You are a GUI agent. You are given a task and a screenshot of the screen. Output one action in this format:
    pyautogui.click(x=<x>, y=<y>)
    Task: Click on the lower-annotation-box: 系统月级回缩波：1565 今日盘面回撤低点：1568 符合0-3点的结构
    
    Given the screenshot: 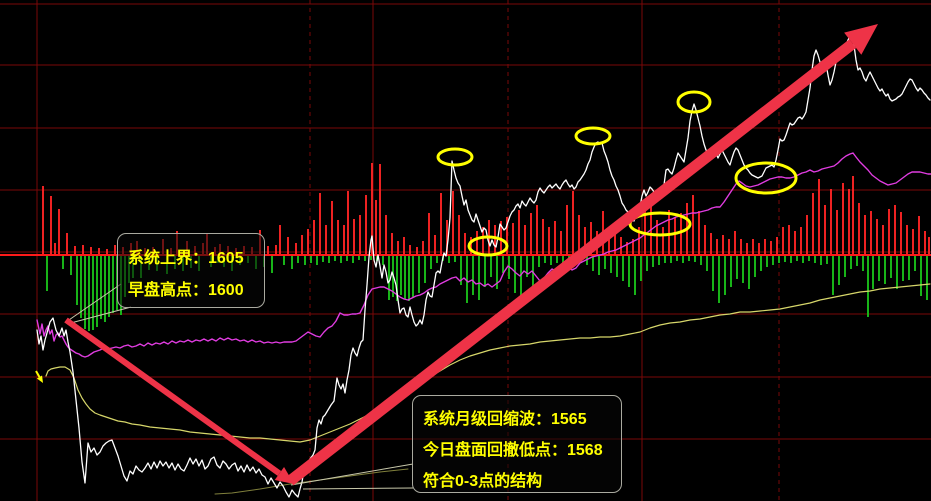 What is the action you would take?
    pyautogui.click(x=517, y=444)
    